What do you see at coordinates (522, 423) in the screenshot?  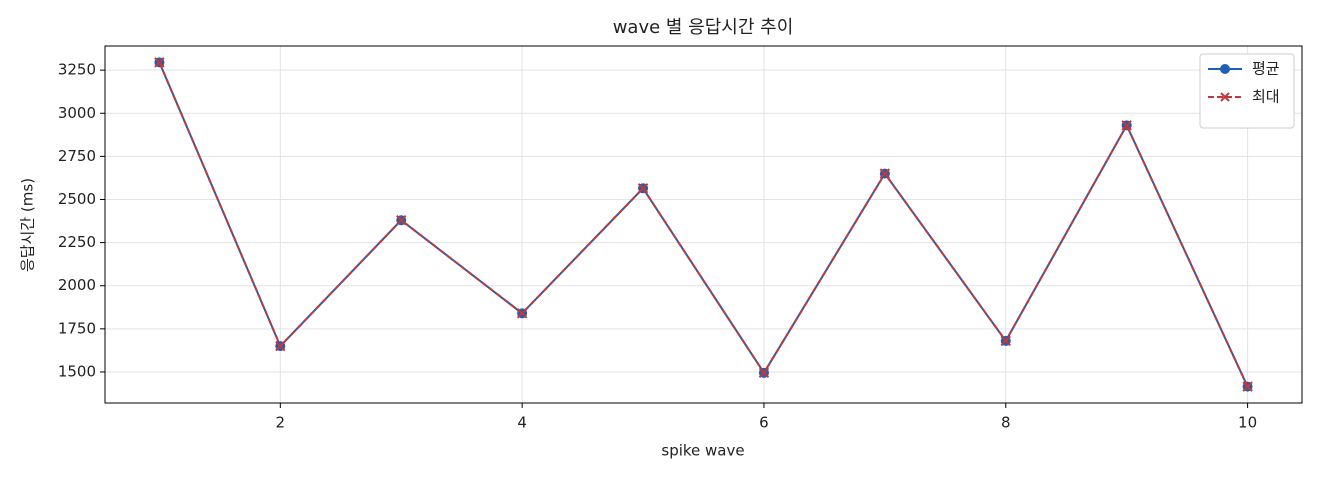 I see `x-tick-label: 4` at bounding box center [522, 423].